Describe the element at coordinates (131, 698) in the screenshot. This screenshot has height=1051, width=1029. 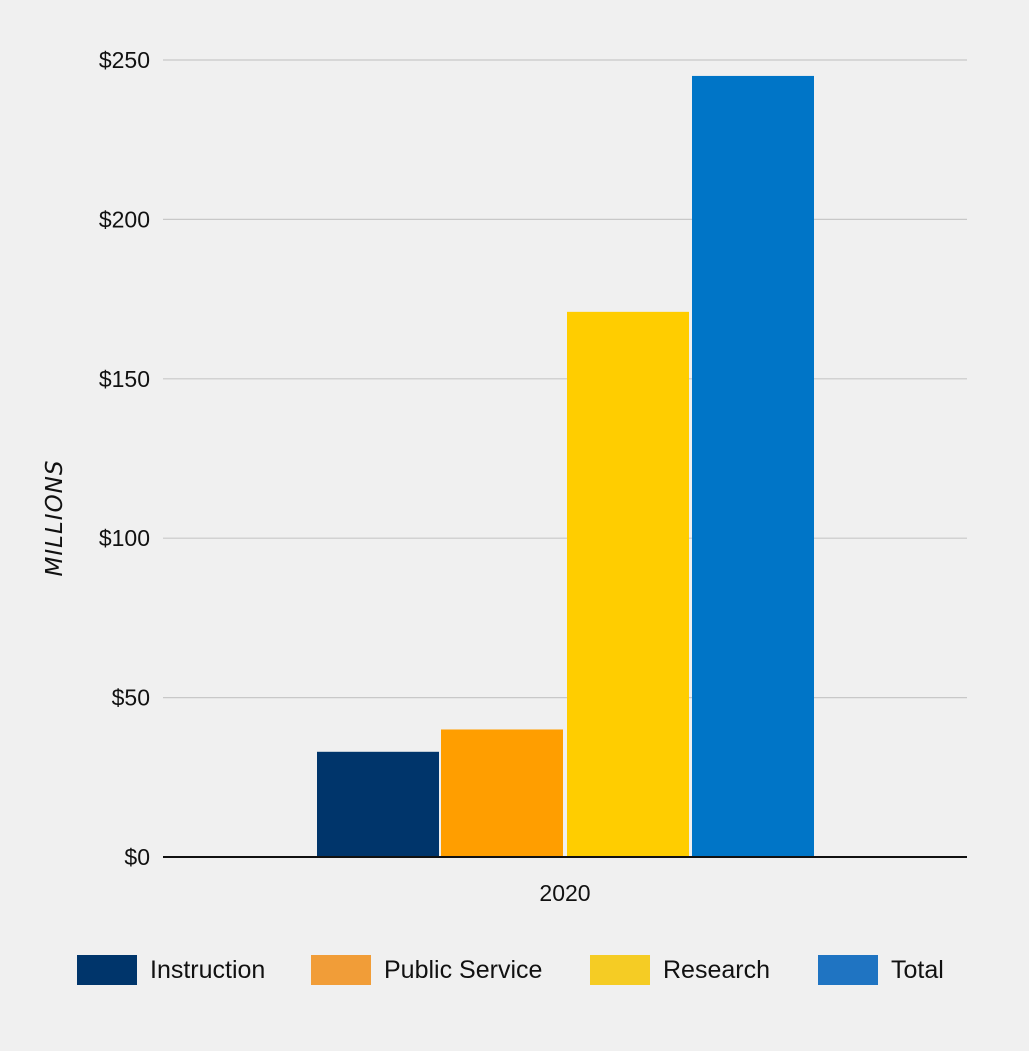
I see `y-tick-label: $50` at that location.